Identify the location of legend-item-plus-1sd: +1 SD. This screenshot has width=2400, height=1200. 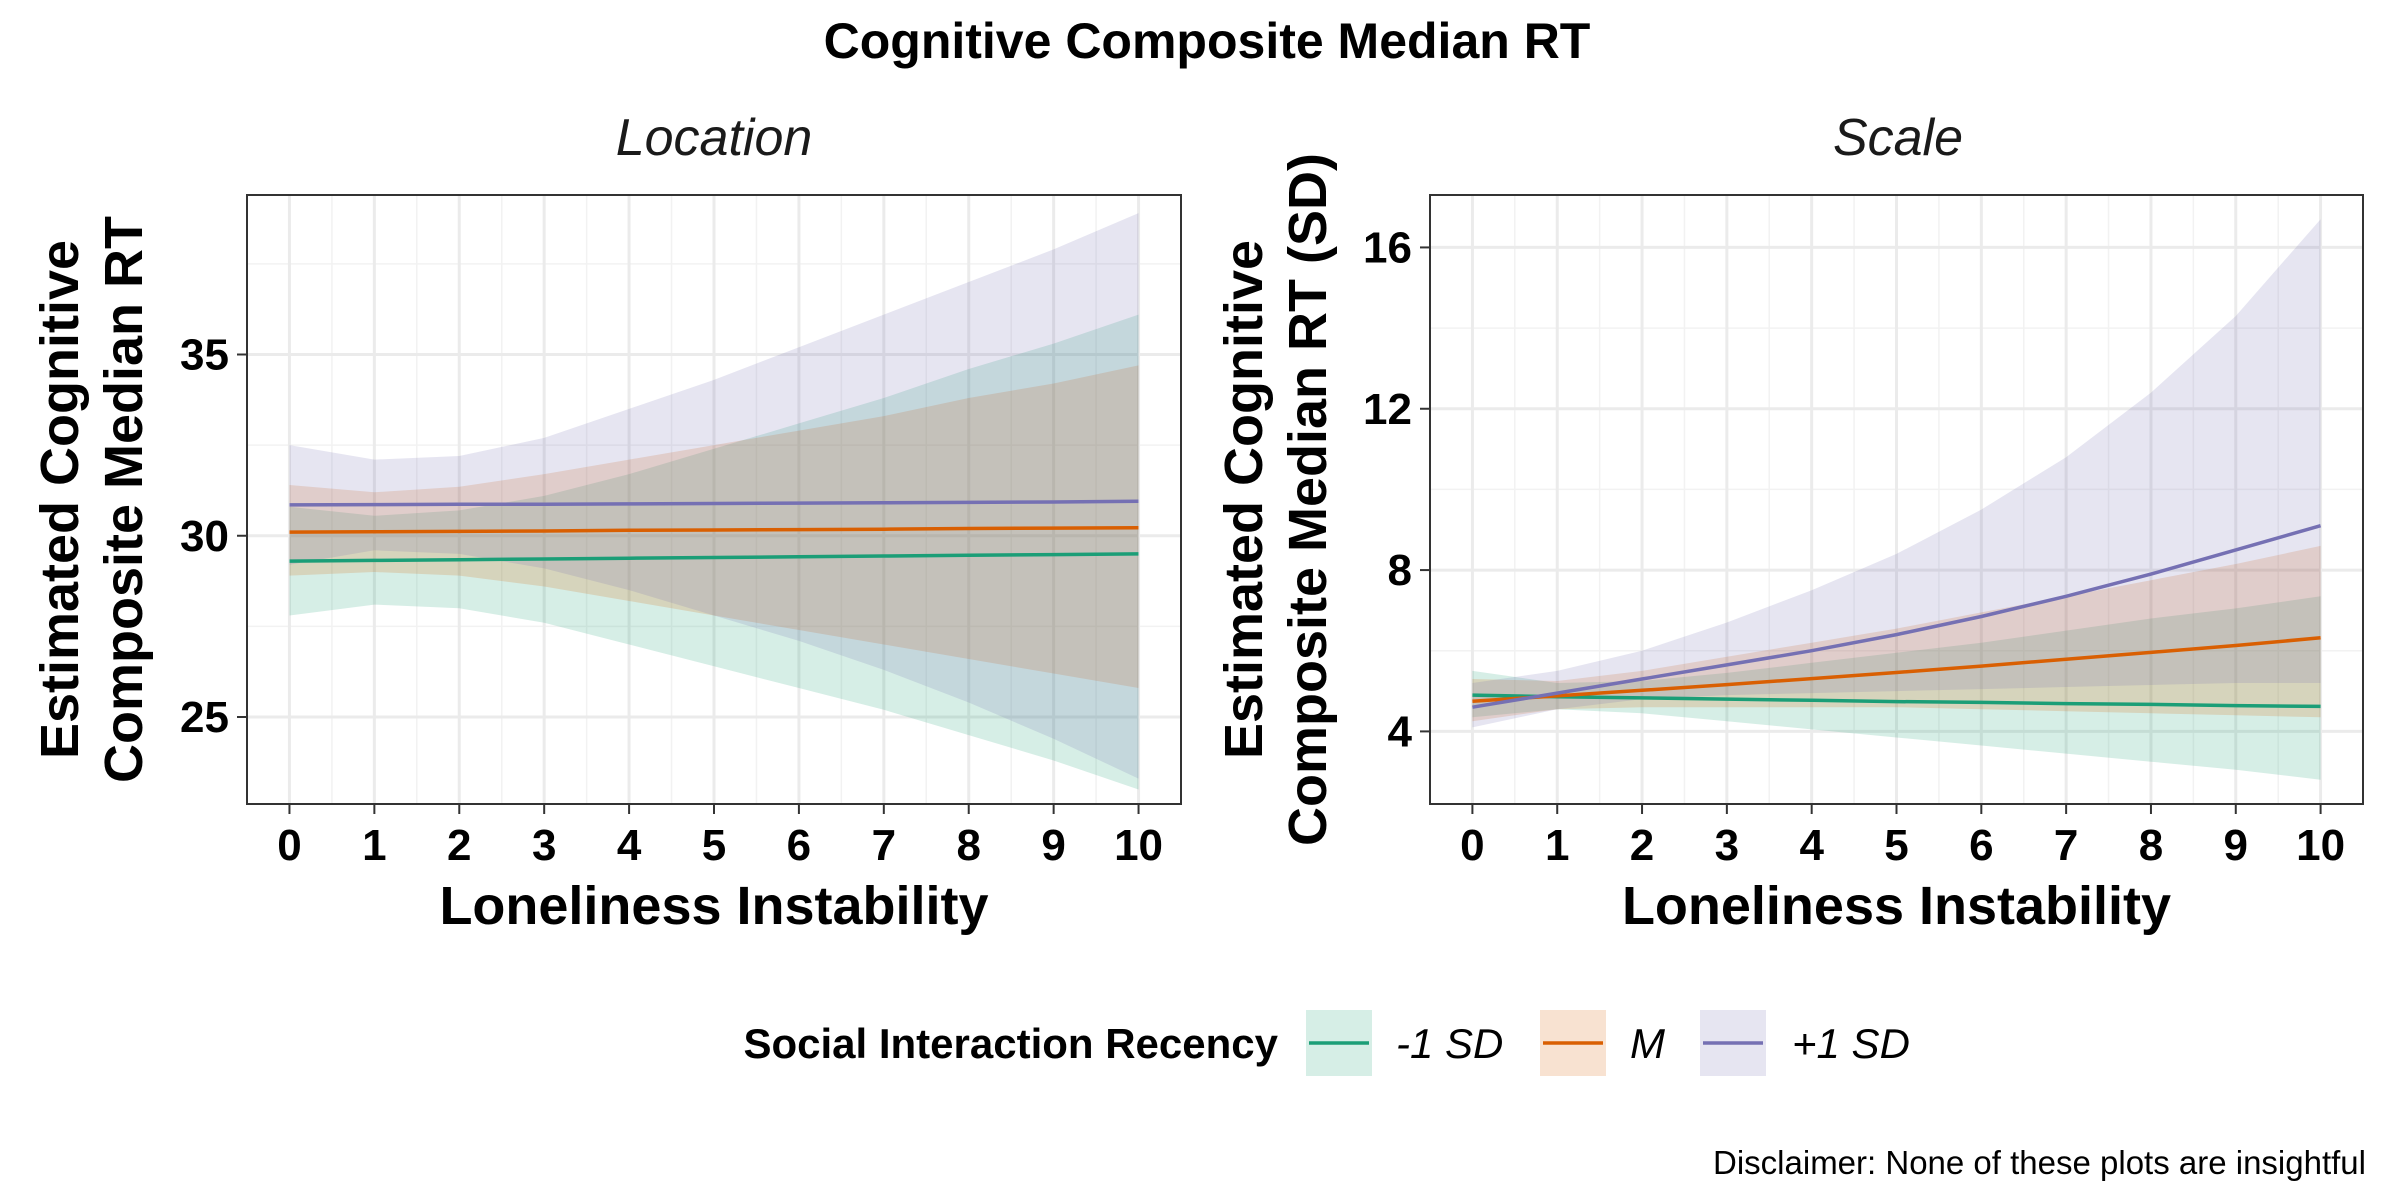
(1805, 1043).